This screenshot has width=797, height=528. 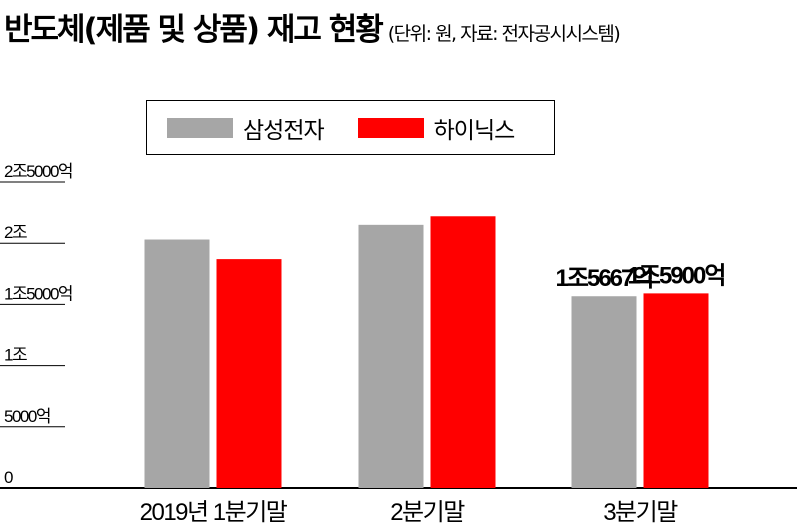 What do you see at coordinates (427, 512) in the screenshot?
I see `x-tick-label: 2분기말` at bounding box center [427, 512].